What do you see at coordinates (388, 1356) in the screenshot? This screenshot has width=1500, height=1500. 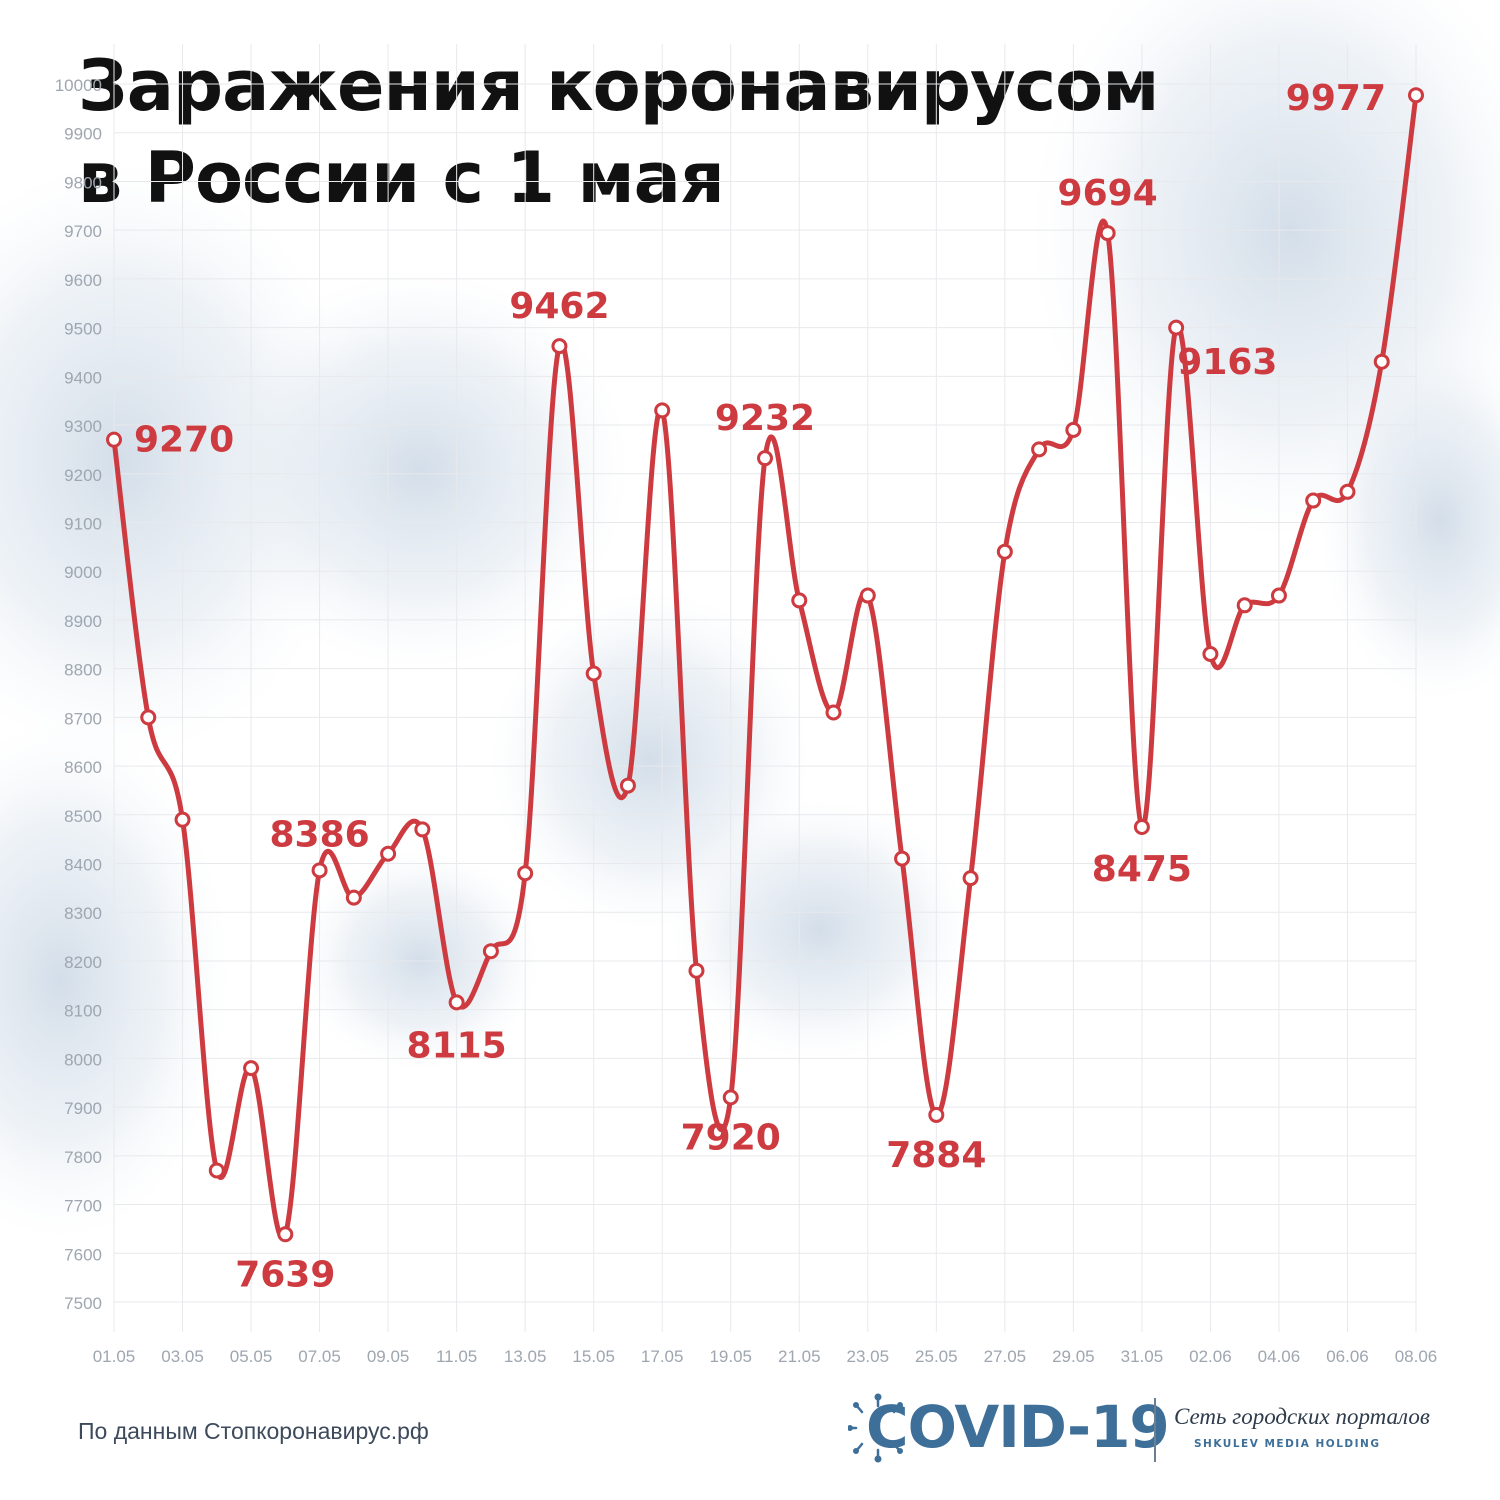 I see `x-tick-label: 09.05` at bounding box center [388, 1356].